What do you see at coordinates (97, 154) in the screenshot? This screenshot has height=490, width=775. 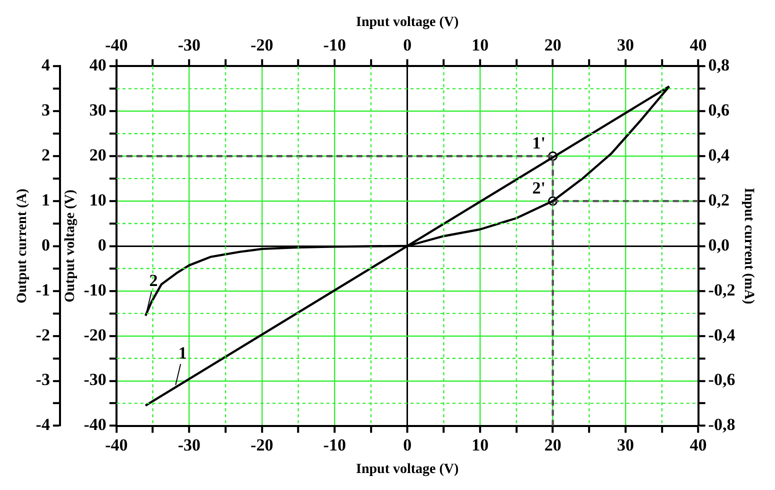 I see `y-tick-label: 20` at bounding box center [97, 154].